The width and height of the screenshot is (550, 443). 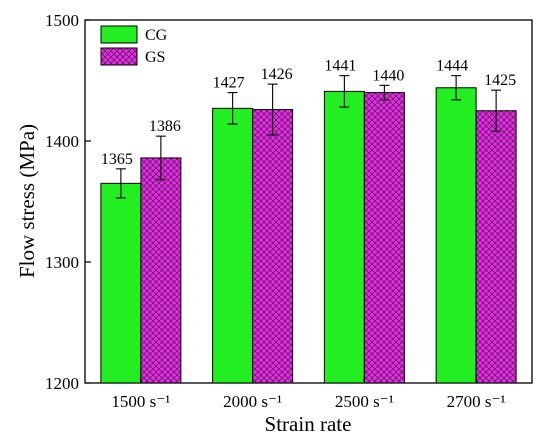 What do you see at coordinates (62, 383) in the screenshot?
I see `y-tick-label: 1200` at bounding box center [62, 383].